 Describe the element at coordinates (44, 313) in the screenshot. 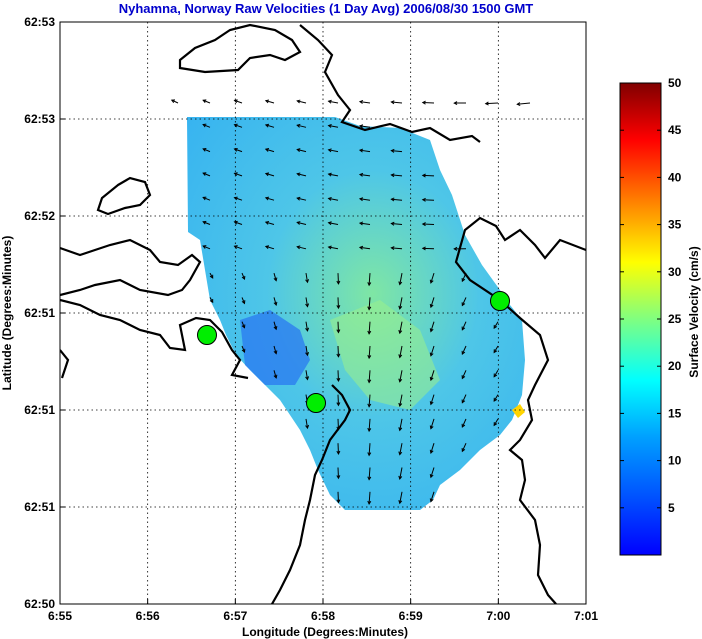

I see `y-tick-labels: 62:50 62:51 62:51 62:51 62:52 62:53 62:53` at that location.